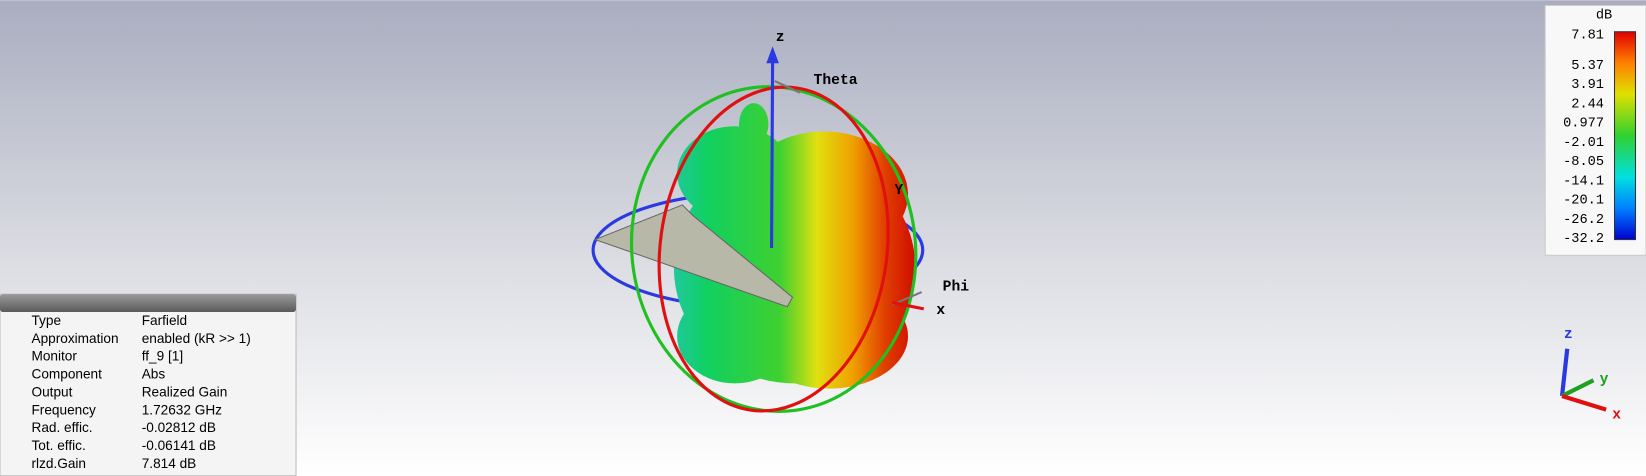 This screenshot has width=1646, height=476. Describe the element at coordinates (1616, 416) in the screenshot. I see `triad-x-label: x` at that location.